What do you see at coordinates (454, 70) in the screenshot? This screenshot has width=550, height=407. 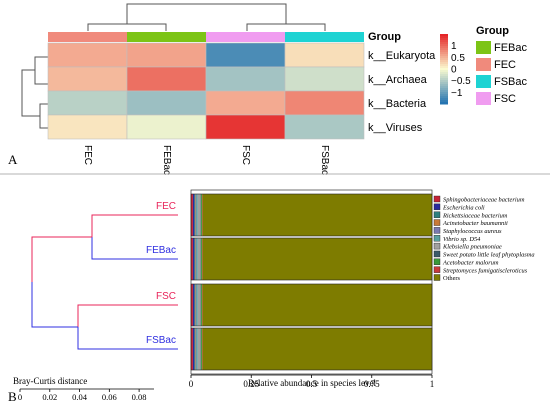 I see `colorbar-tick-label: 0` at bounding box center [454, 70].